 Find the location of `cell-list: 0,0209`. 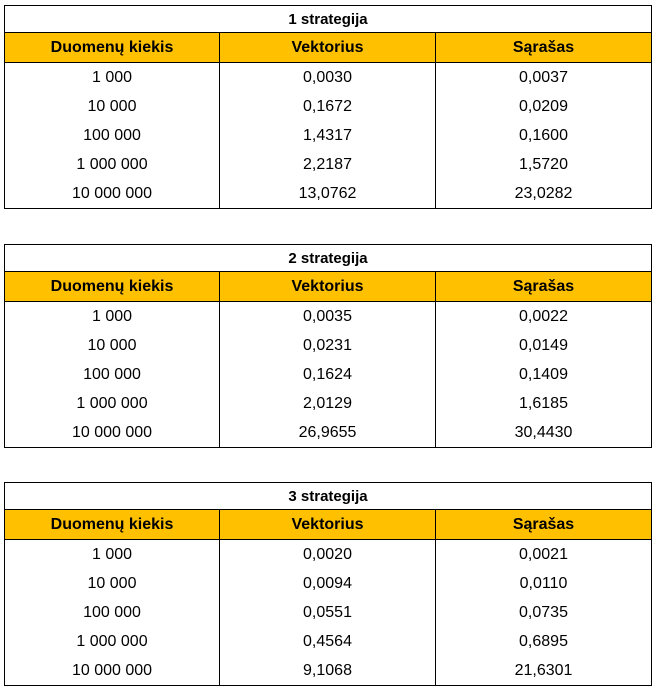

cell-list: 0,0209 is located at coordinates (543, 106).